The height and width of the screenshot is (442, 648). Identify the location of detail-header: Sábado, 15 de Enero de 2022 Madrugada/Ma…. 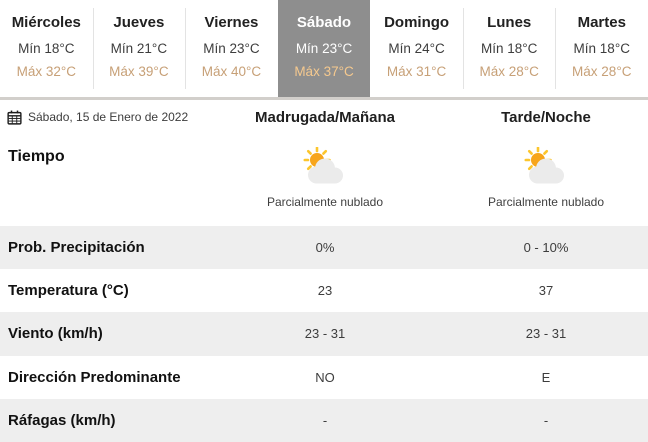
(324, 117).